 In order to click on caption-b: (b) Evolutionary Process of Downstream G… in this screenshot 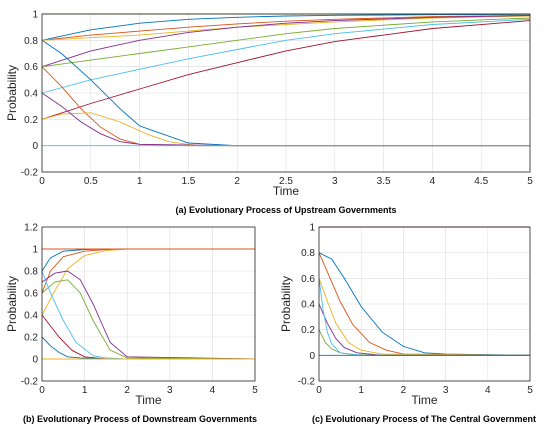, I will do `click(140, 419)`.